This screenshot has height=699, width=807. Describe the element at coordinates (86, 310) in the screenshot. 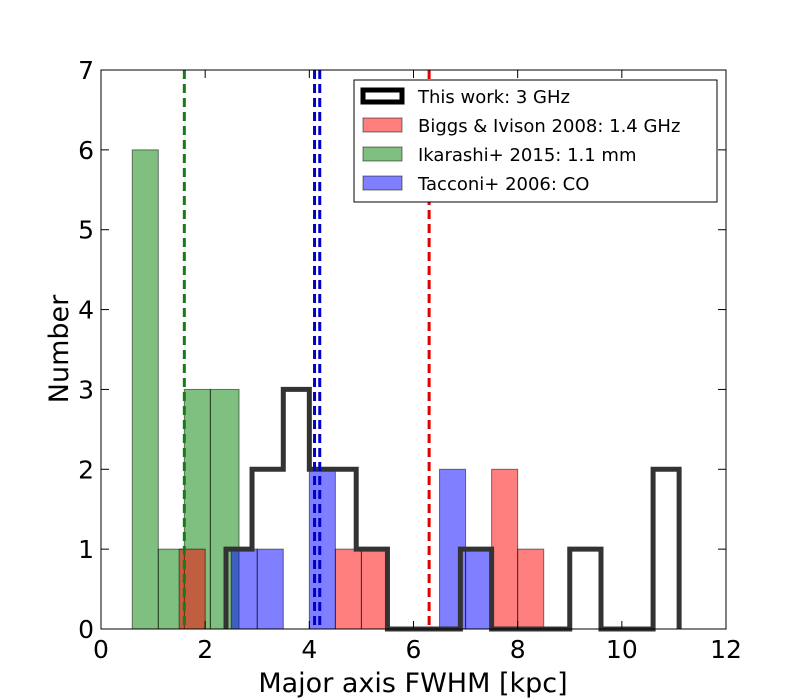

I see `y-tick-label: 4` at that location.